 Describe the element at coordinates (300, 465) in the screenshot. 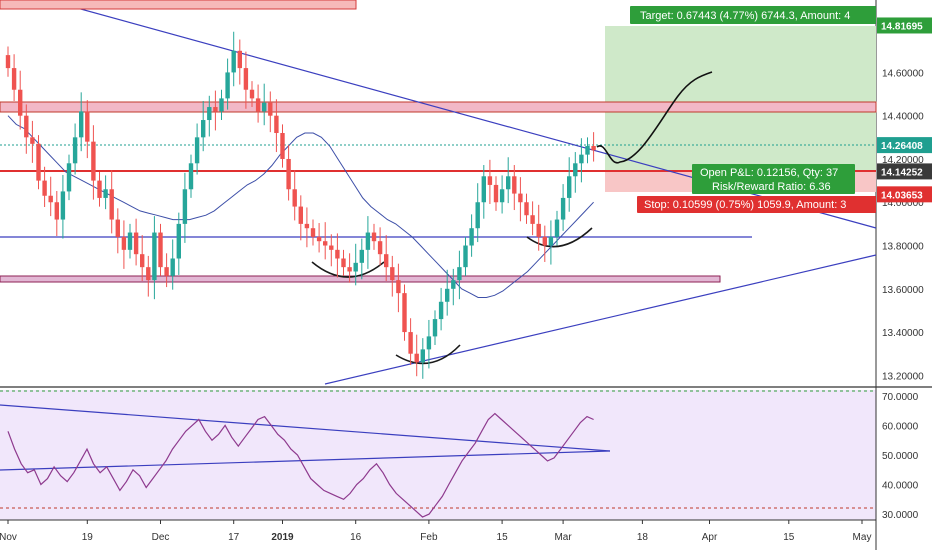

I see `oscillator-line` at that location.